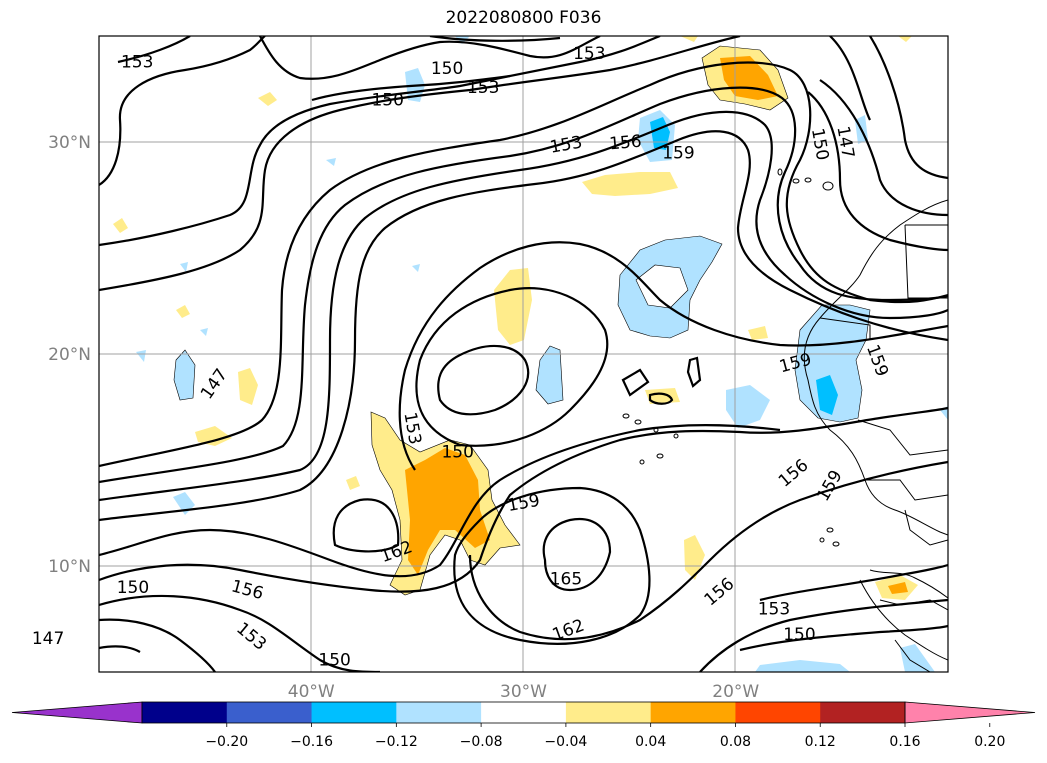 The image size is (1047, 763). I want to click on coastline-layer, so click(875, 435).